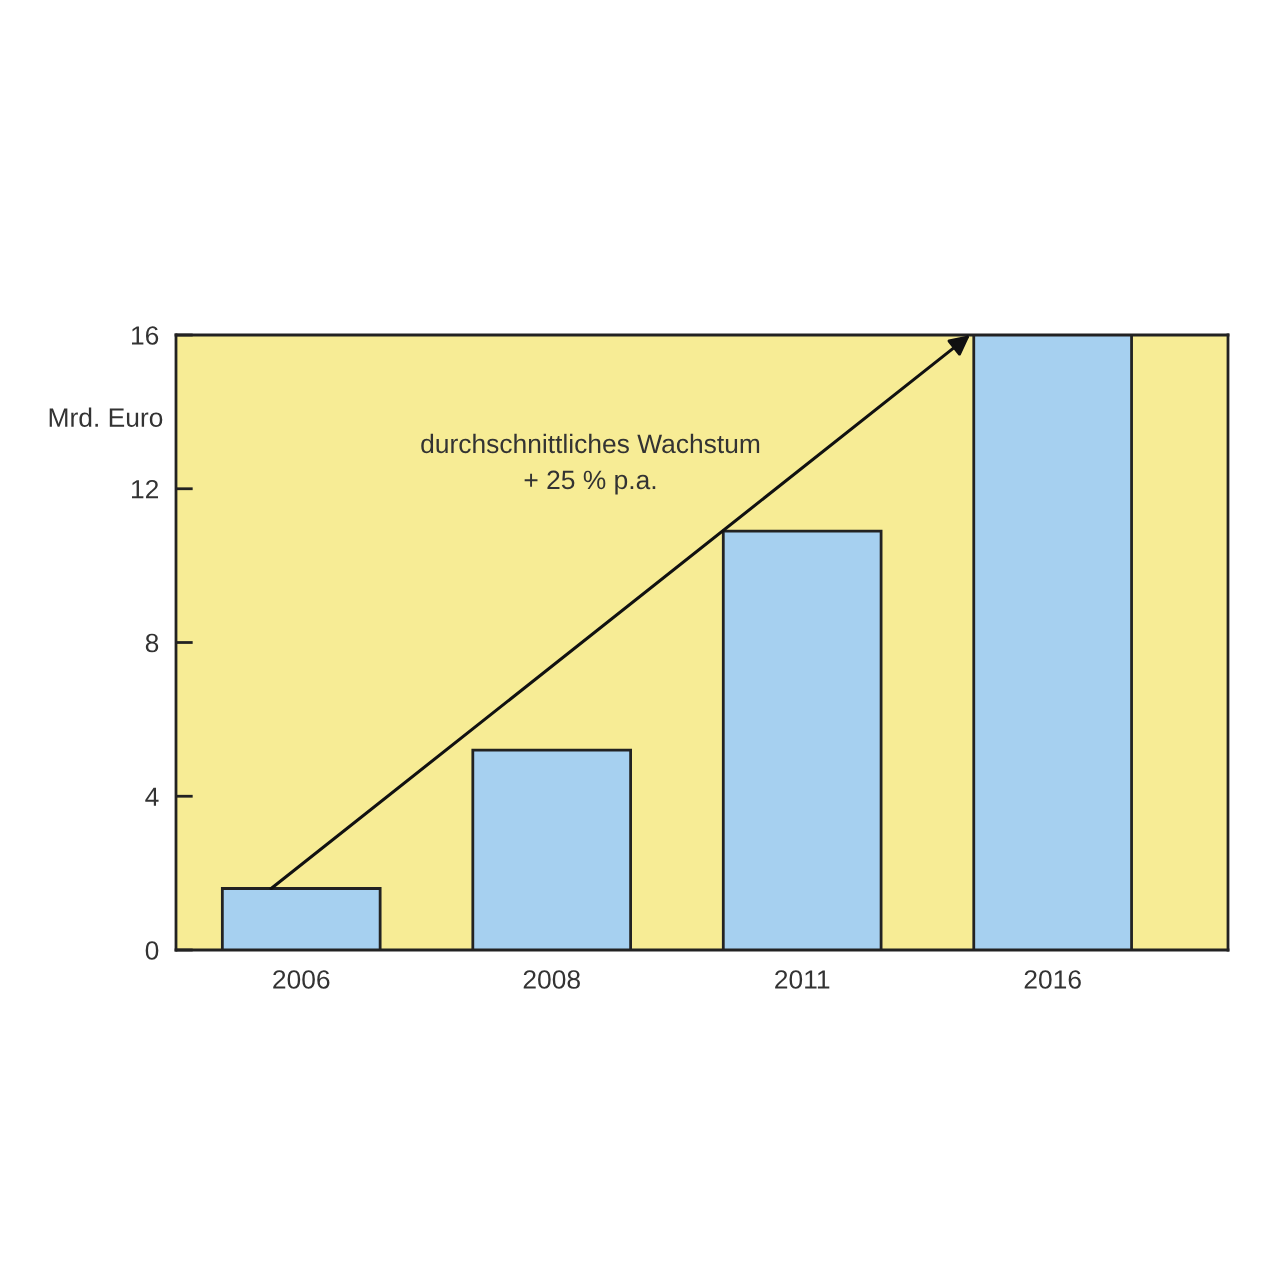 This screenshot has width=1280, height=1280. I want to click on x-tick-label: 2011, so click(802, 979).